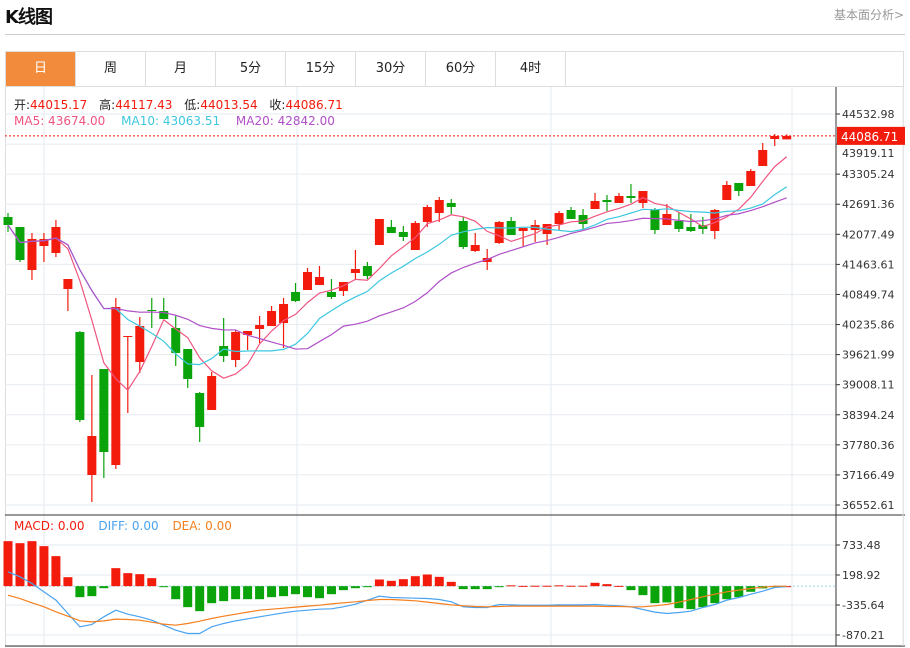  What do you see at coordinates (321, 69) in the screenshot?
I see `tab-15min: 15分` at bounding box center [321, 69].